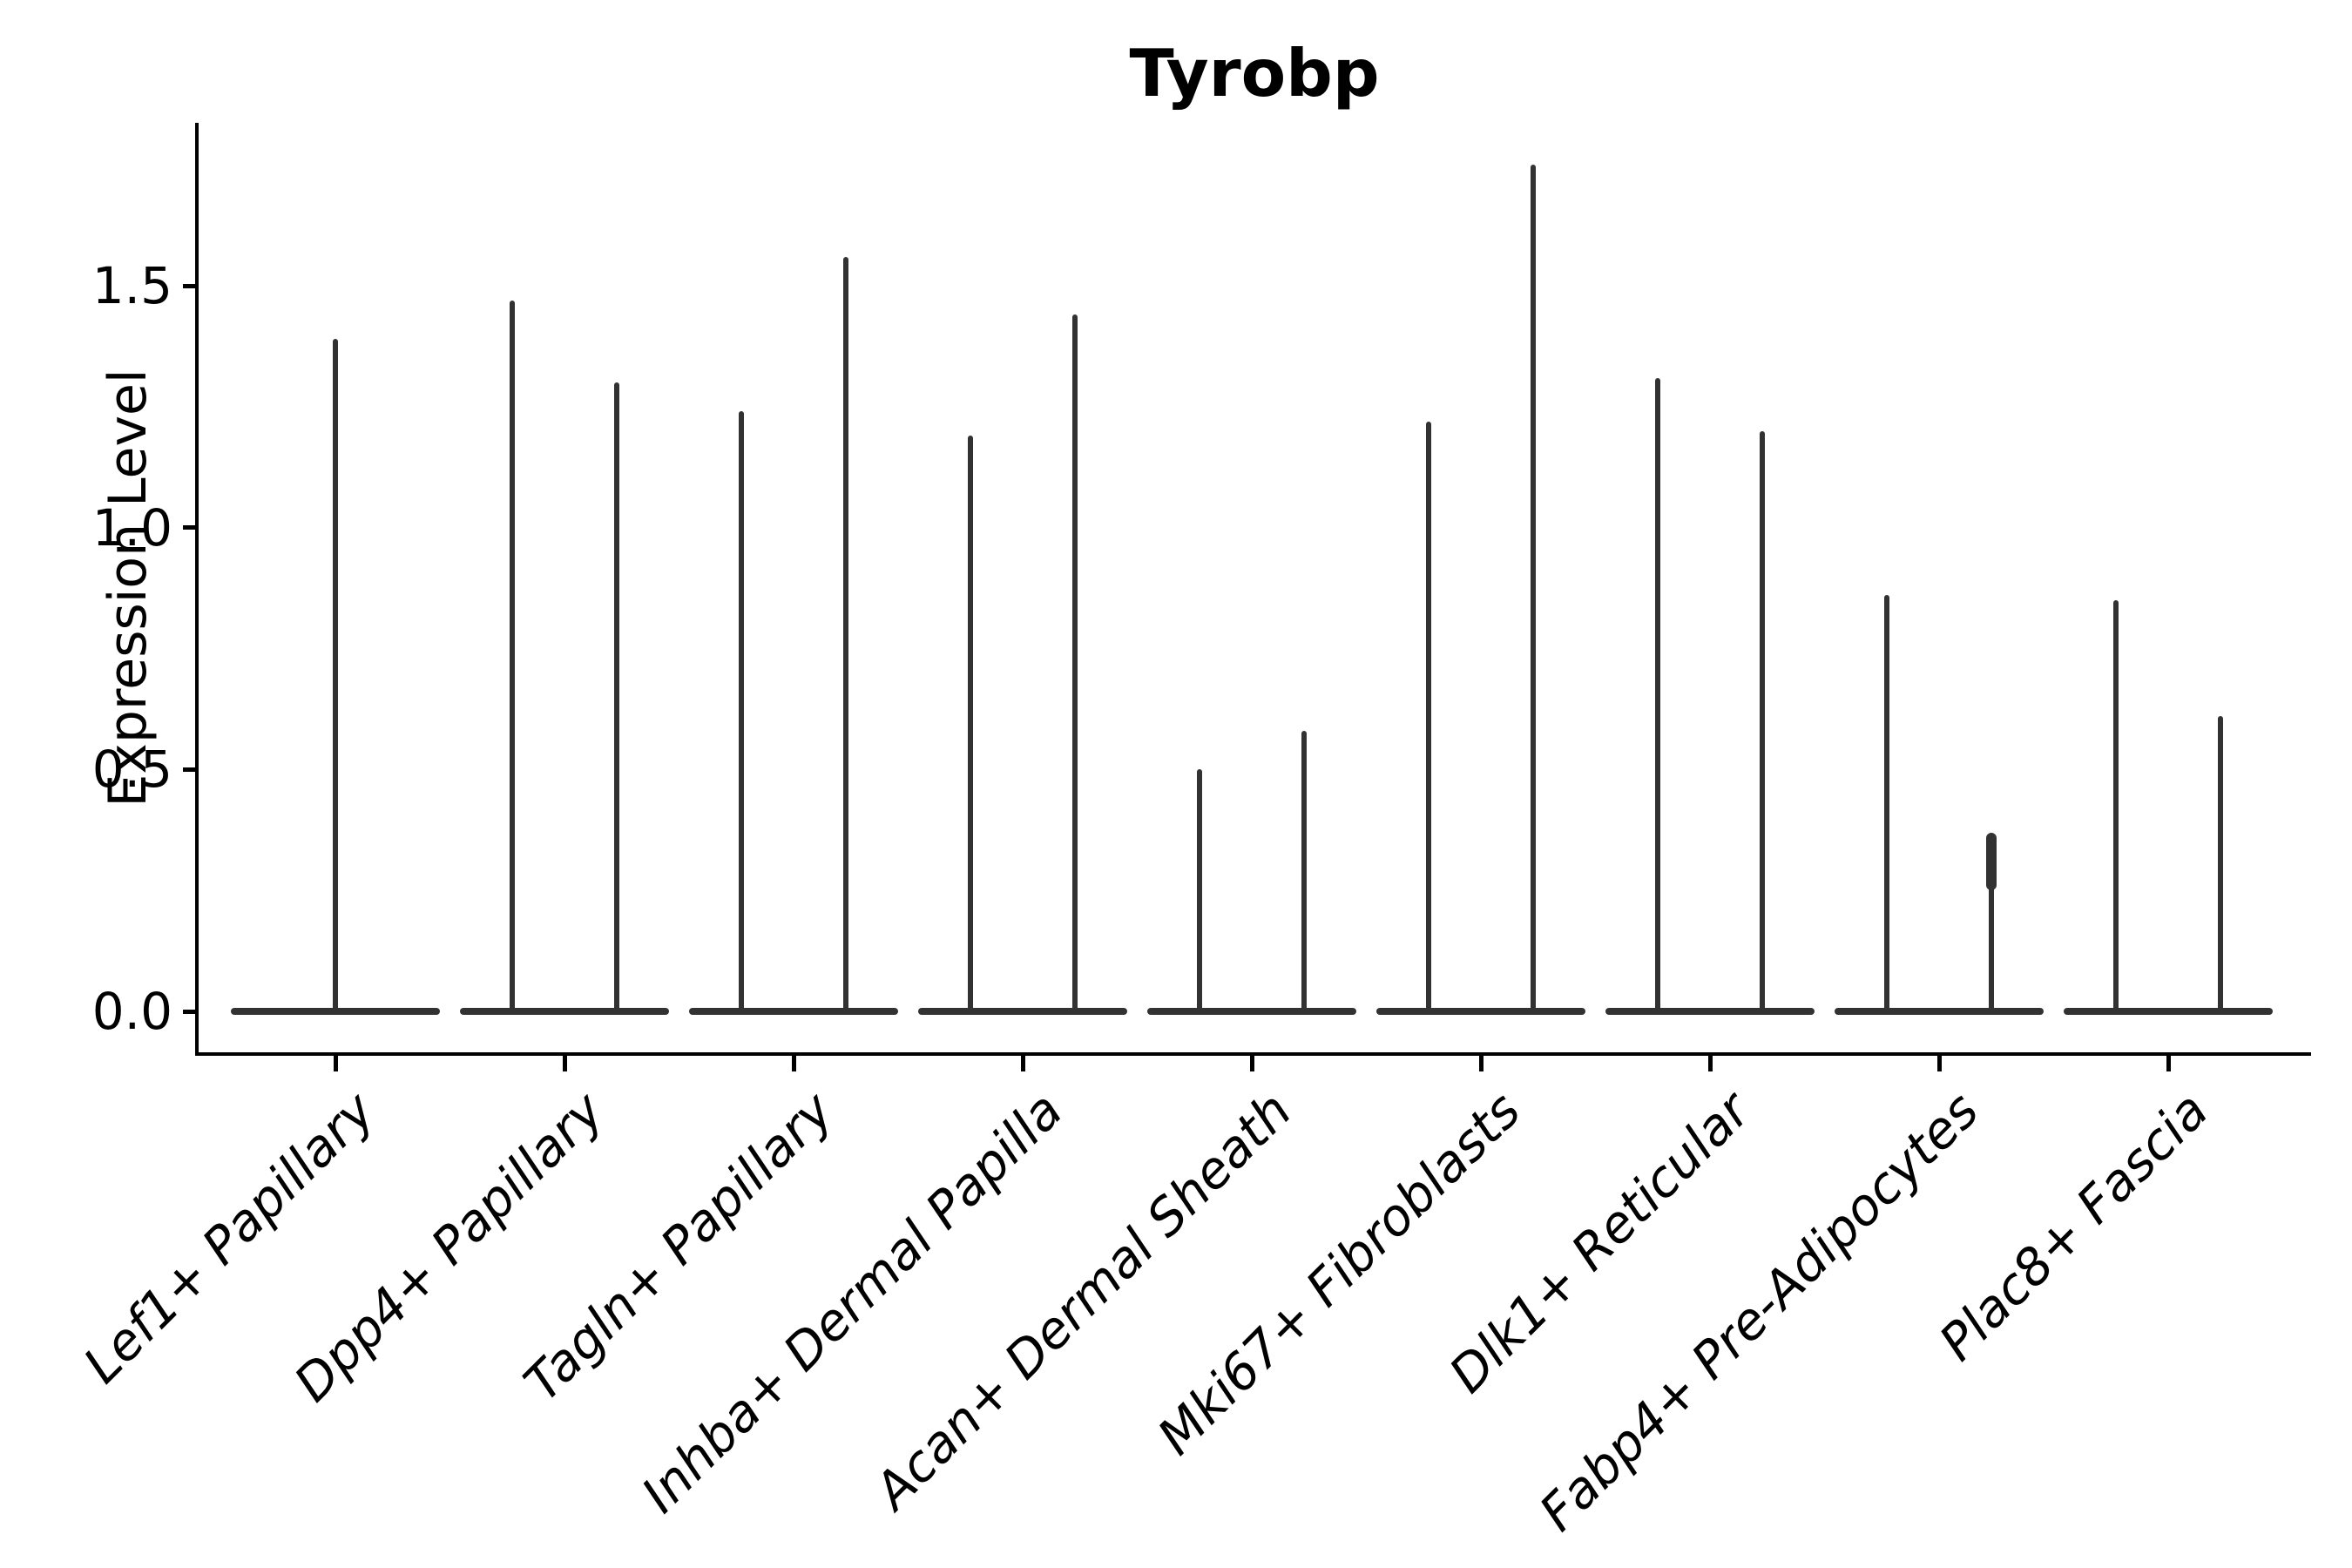 This screenshot has width=2352, height=1568. I want to click on y-tick-label: 0.5, so click(131, 770).